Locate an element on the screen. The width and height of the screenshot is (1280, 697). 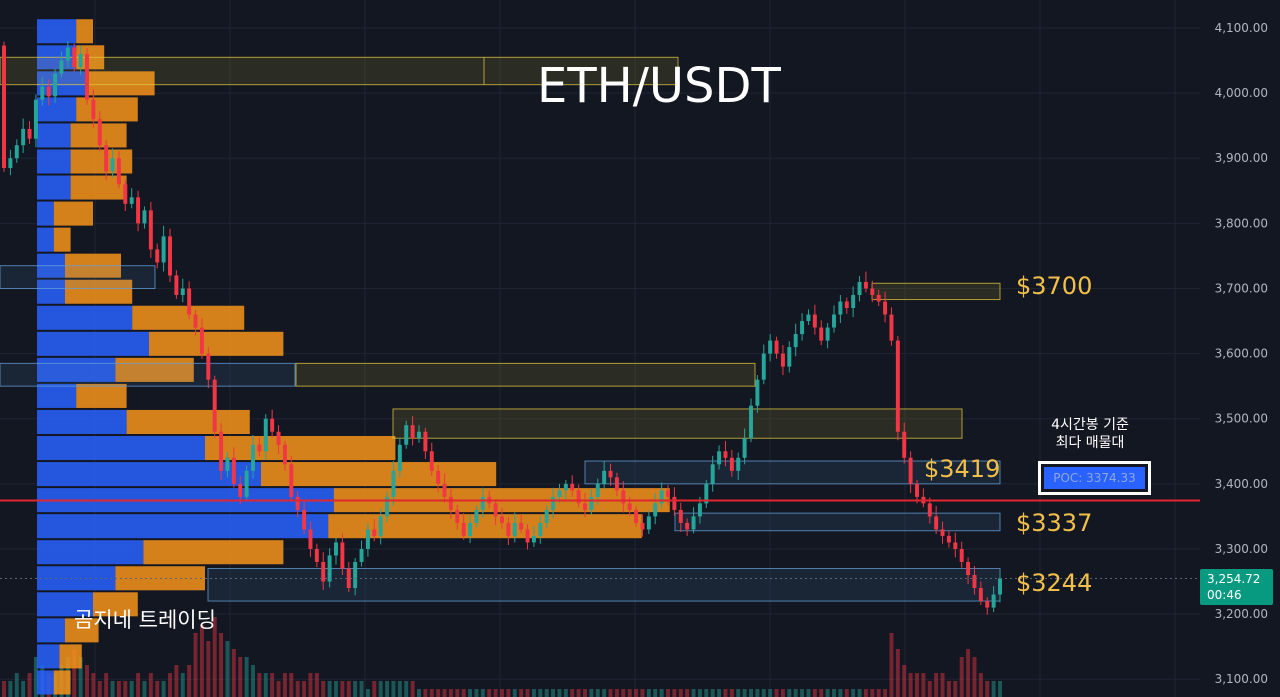
current-price-tag: 3,254.72 00:46 is located at coordinates (1236, 587).